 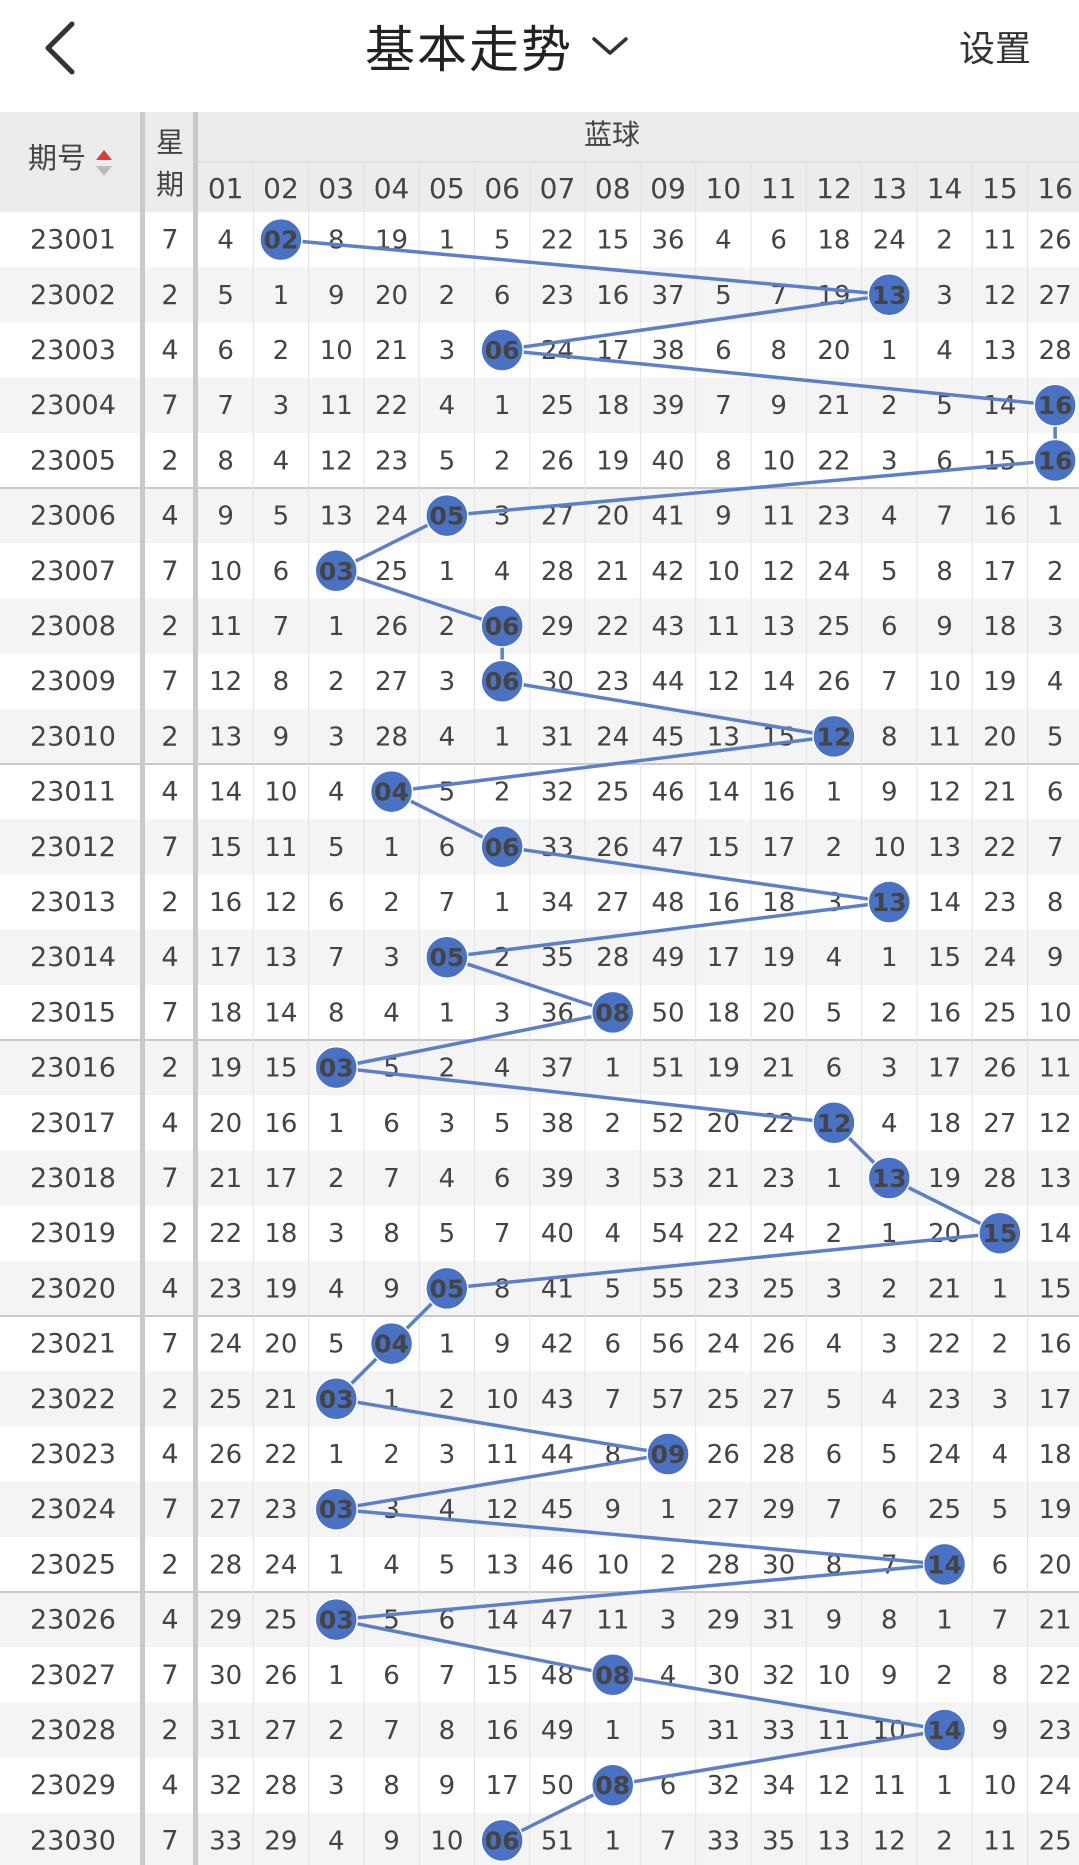 What do you see at coordinates (62, 48) in the screenshot?
I see `back-button` at bounding box center [62, 48].